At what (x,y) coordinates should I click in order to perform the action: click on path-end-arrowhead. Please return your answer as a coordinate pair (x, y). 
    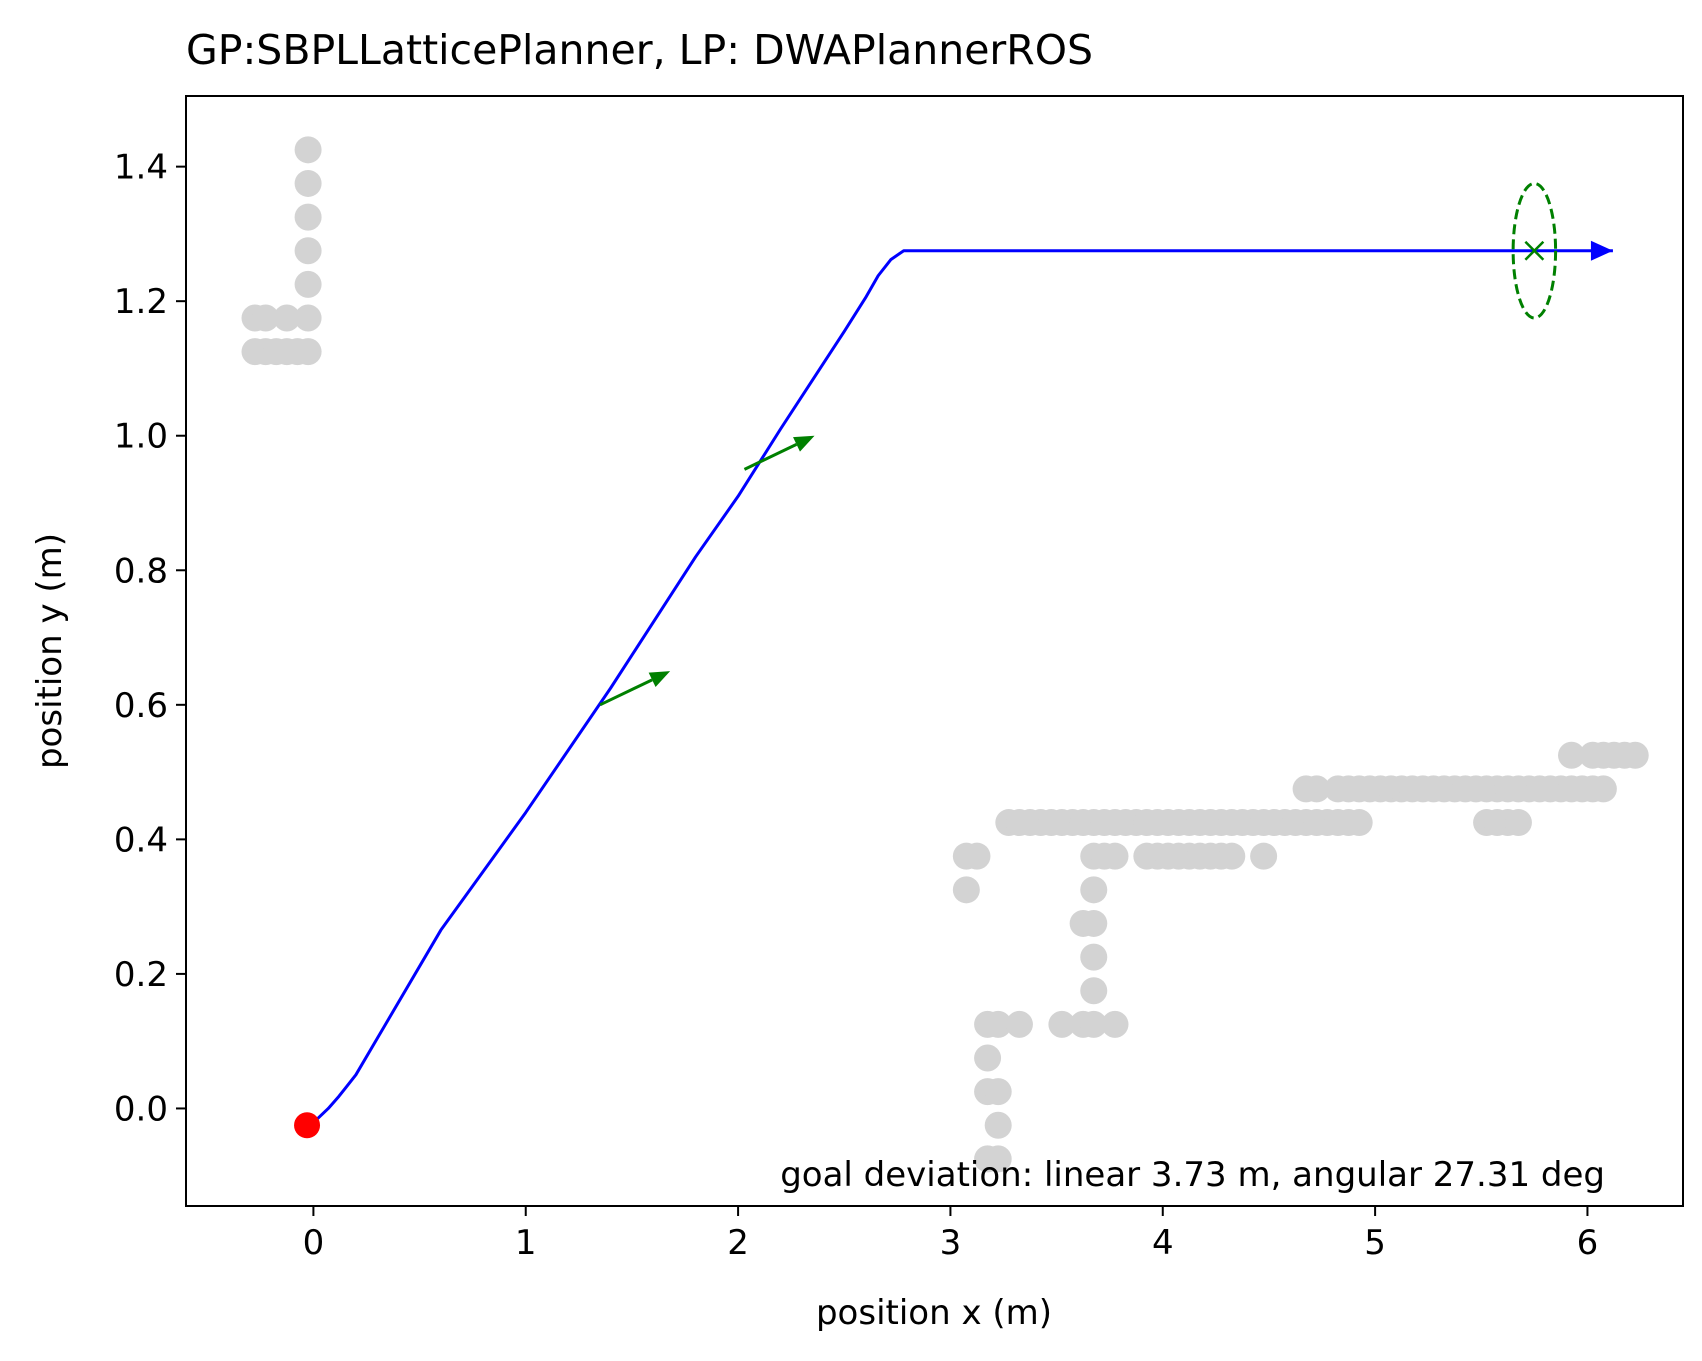
    Looking at the image, I should click on (1601, 250).